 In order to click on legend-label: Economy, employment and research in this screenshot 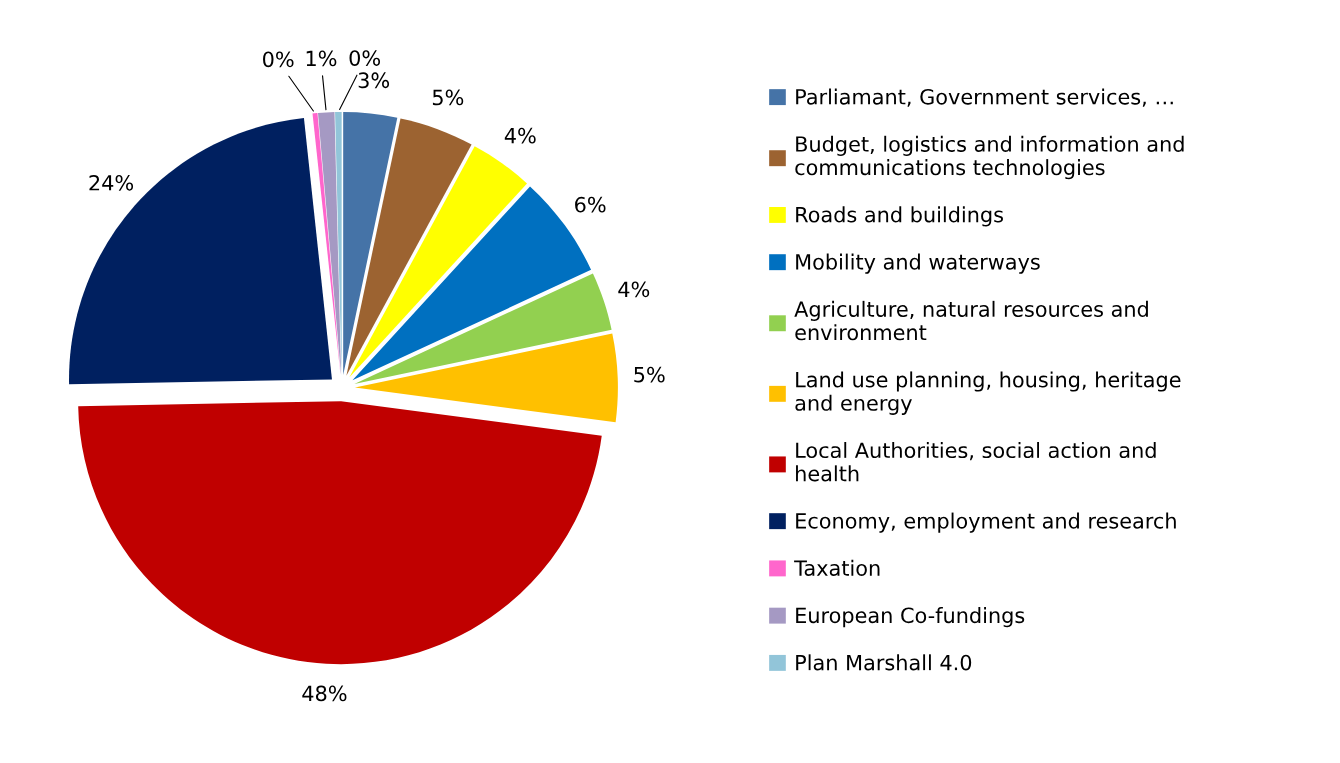, I will do `click(986, 522)`.